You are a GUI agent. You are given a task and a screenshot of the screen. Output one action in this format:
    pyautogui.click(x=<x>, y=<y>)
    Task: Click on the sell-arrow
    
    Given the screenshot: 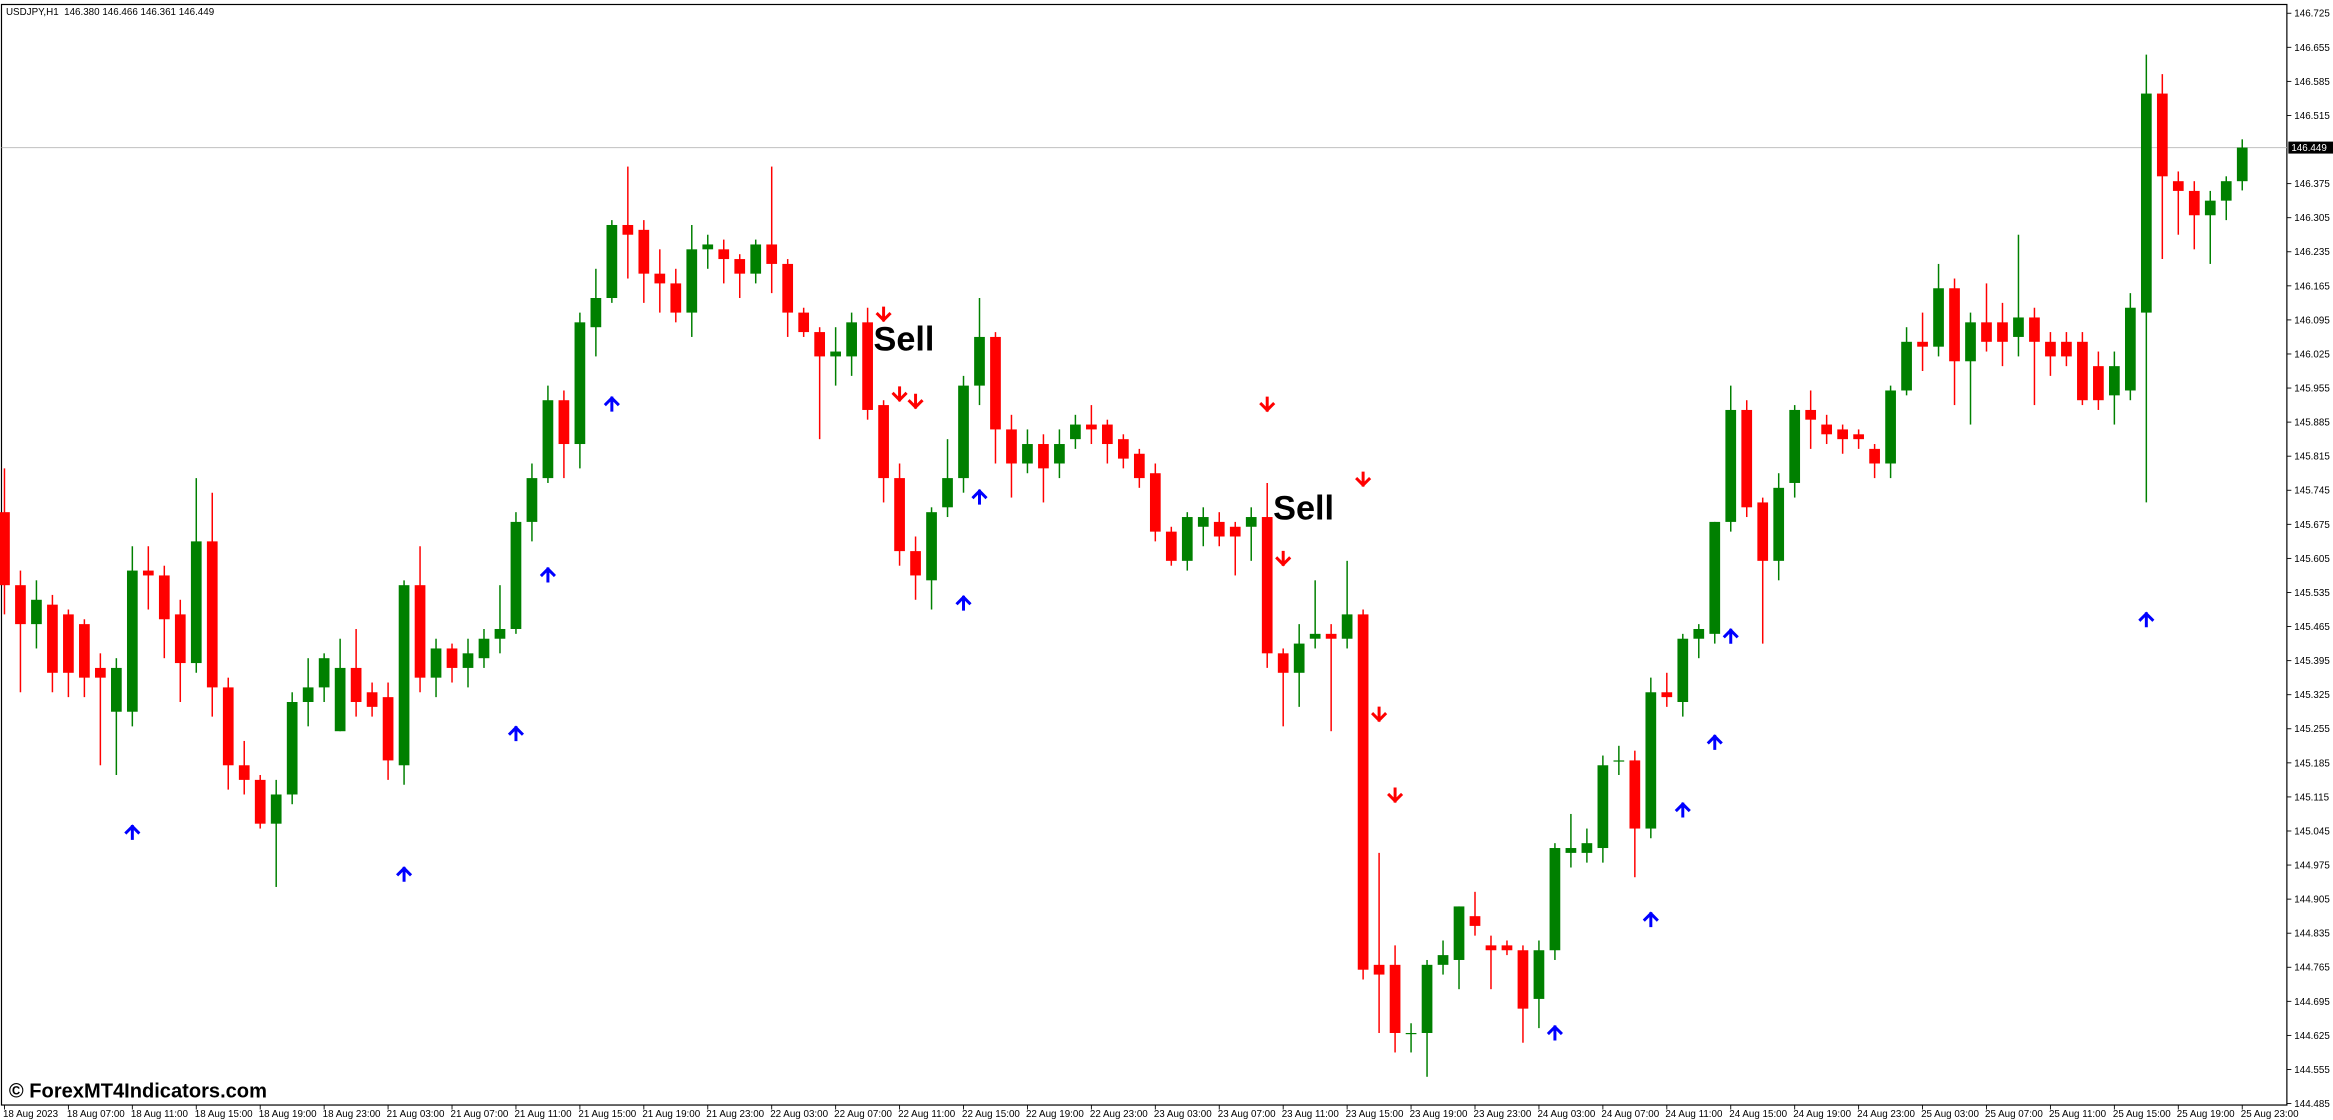 What is the action you would take?
    pyautogui.click(x=1395, y=795)
    